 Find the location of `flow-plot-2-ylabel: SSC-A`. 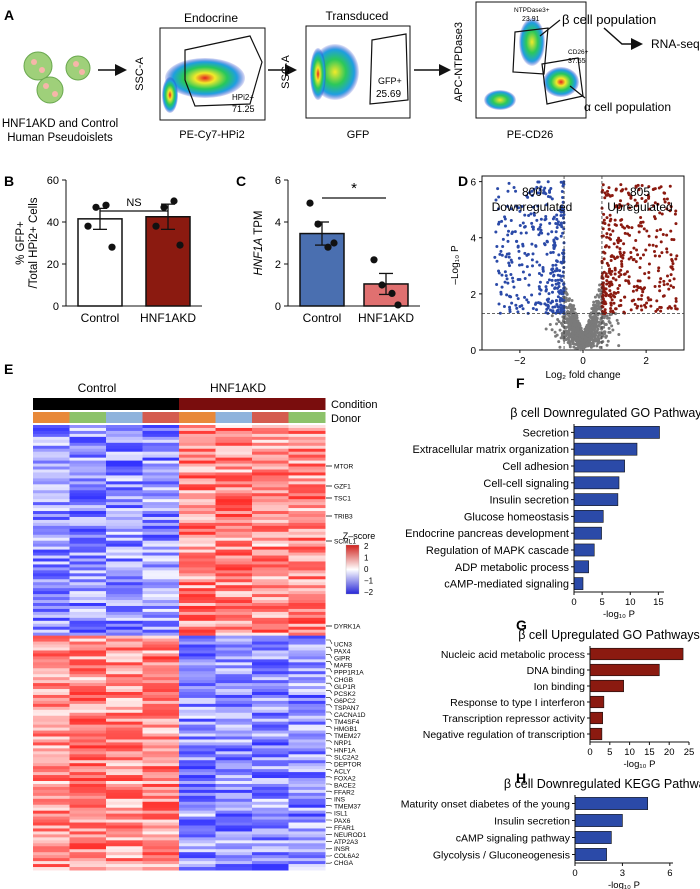

flow-plot-2-ylabel: SSC-A is located at coordinates (286, 72).